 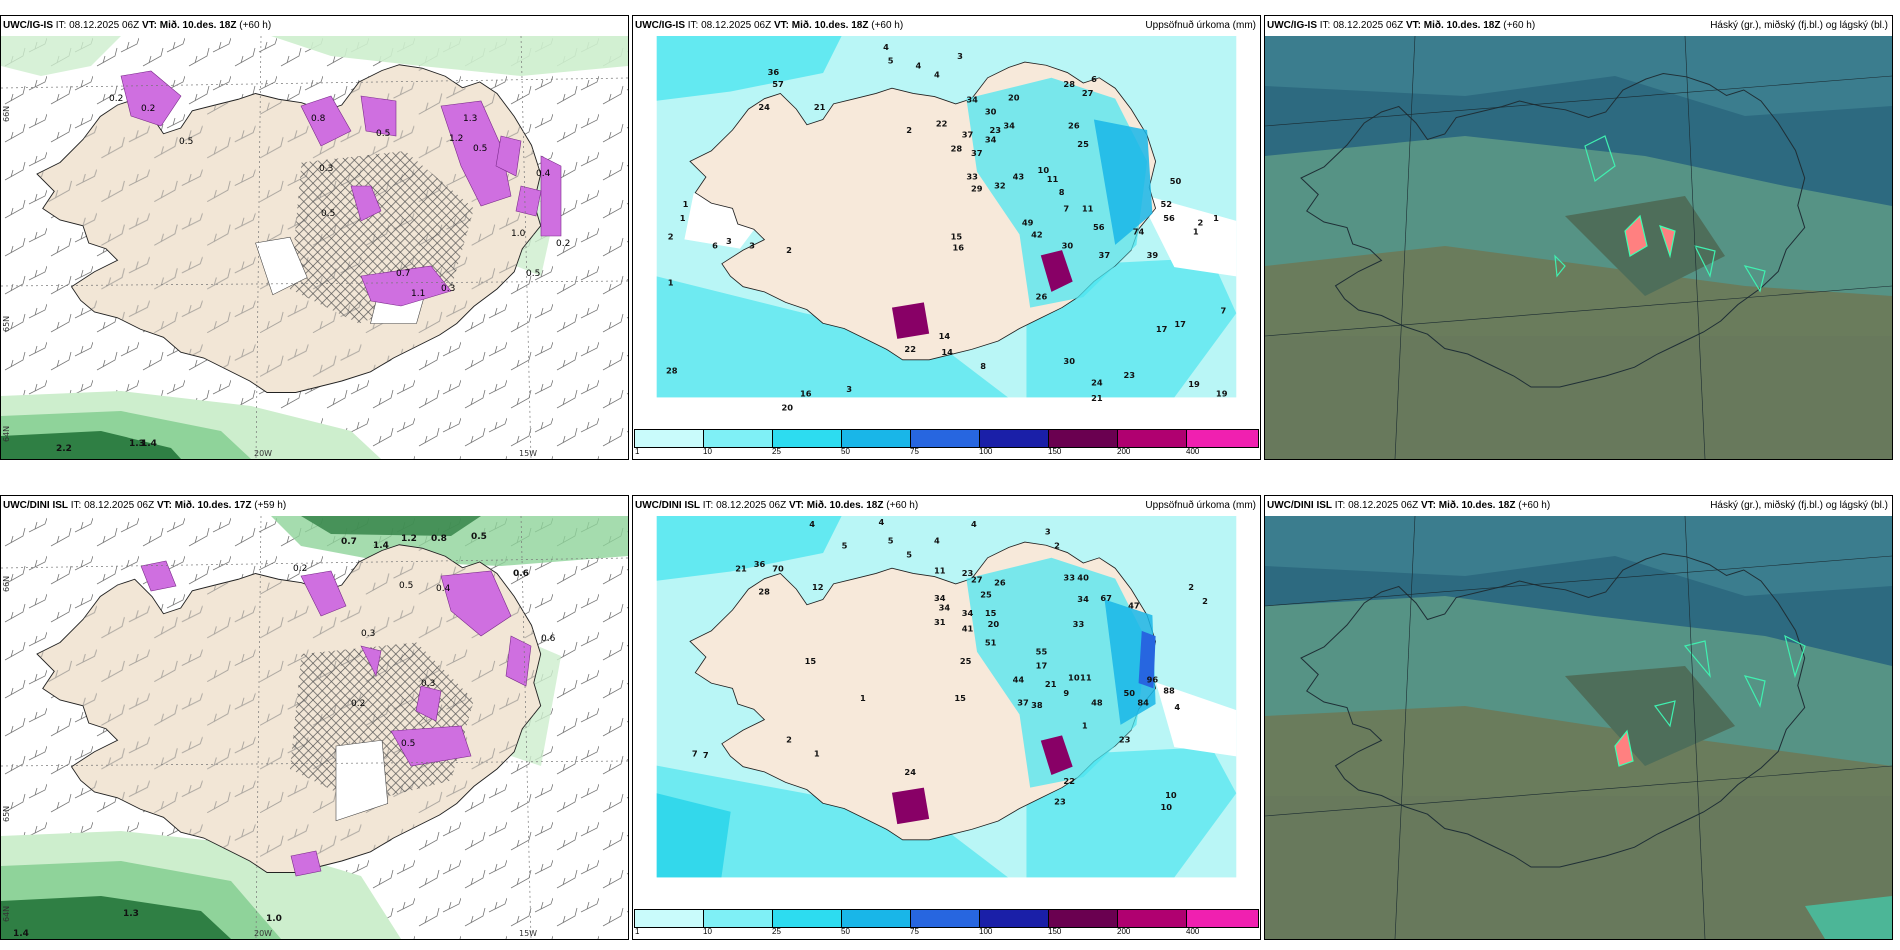 What do you see at coordinates (940, 622) in the screenshot?
I see `precip-value: 31` at bounding box center [940, 622].